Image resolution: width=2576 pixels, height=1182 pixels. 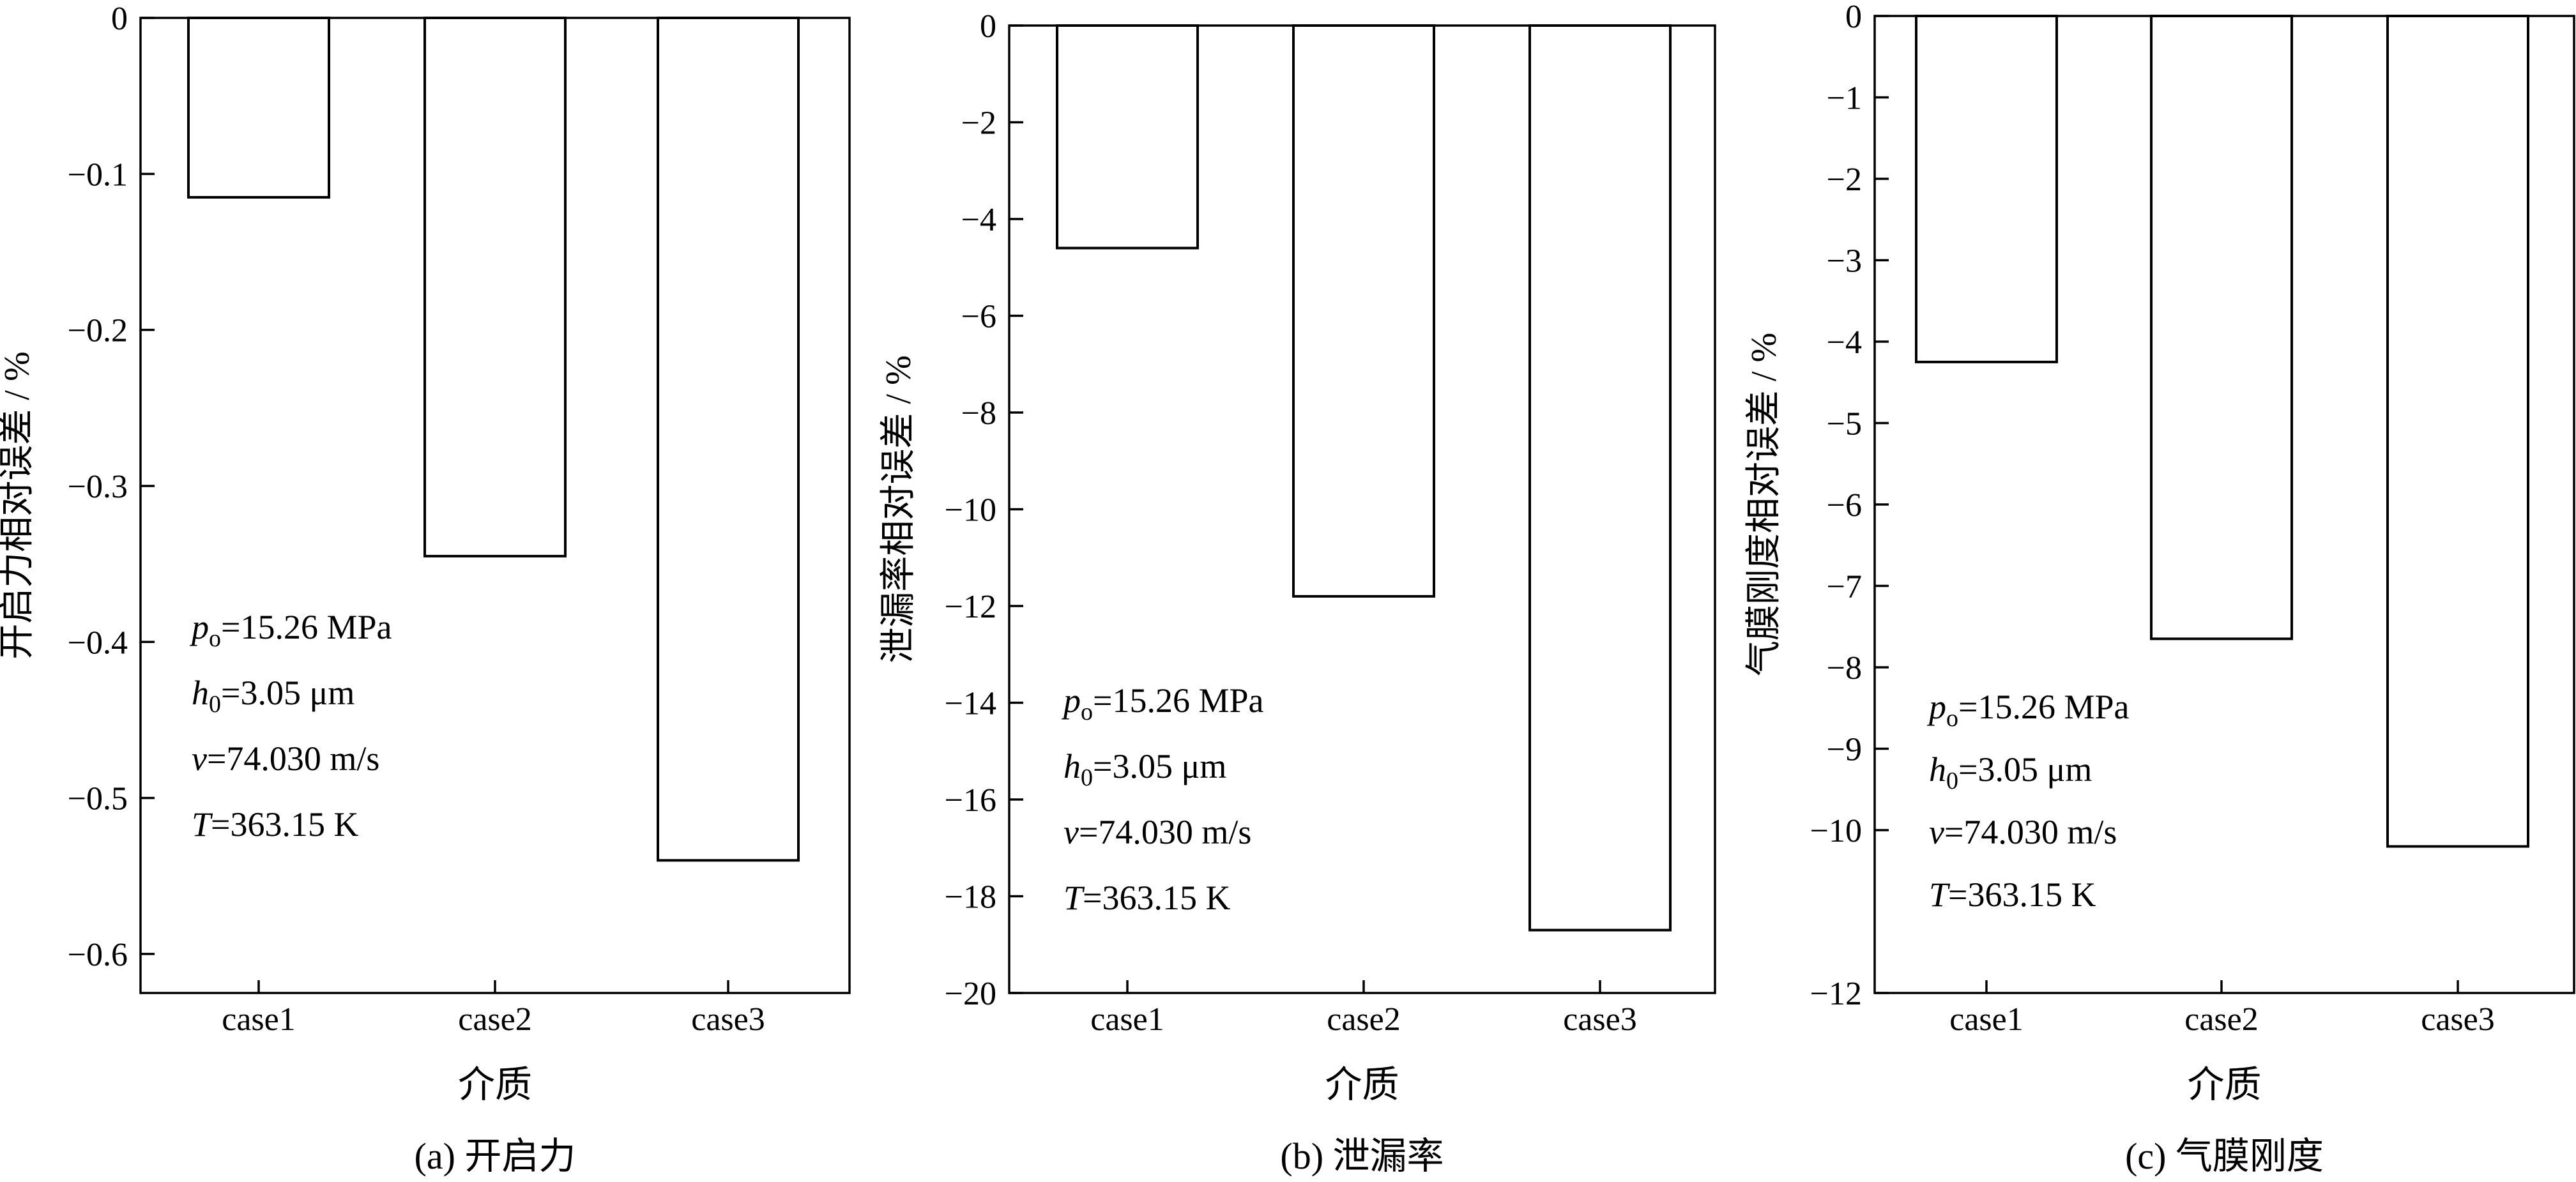 What do you see at coordinates (1764, 505) in the screenshot?
I see `y-axis-label: 气膜刚度相对误差 / %` at bounding box center [1764, 505].